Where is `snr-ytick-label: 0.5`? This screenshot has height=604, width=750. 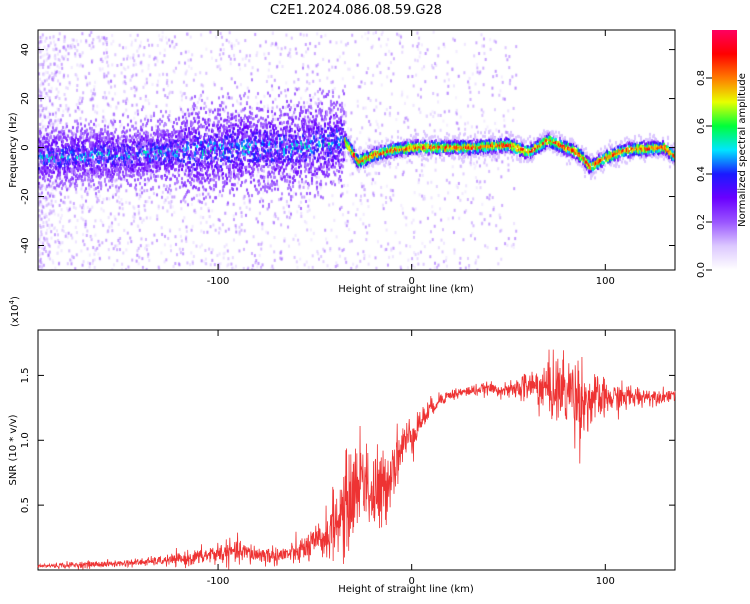 snr-ytick-label: 0.5 is located at coordinates (25, 505).